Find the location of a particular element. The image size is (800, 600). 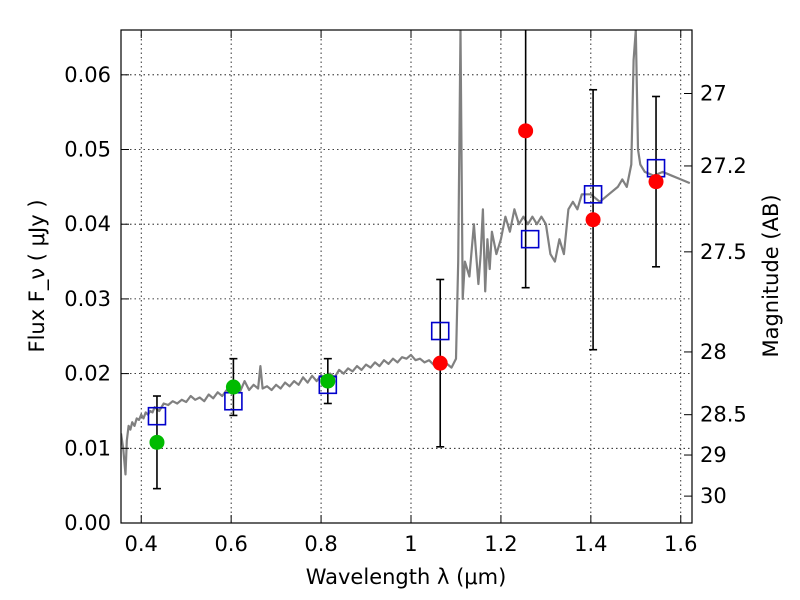

y-axis-label: Flux F_ν ( μJy ) is located at coordinates (37, 275).